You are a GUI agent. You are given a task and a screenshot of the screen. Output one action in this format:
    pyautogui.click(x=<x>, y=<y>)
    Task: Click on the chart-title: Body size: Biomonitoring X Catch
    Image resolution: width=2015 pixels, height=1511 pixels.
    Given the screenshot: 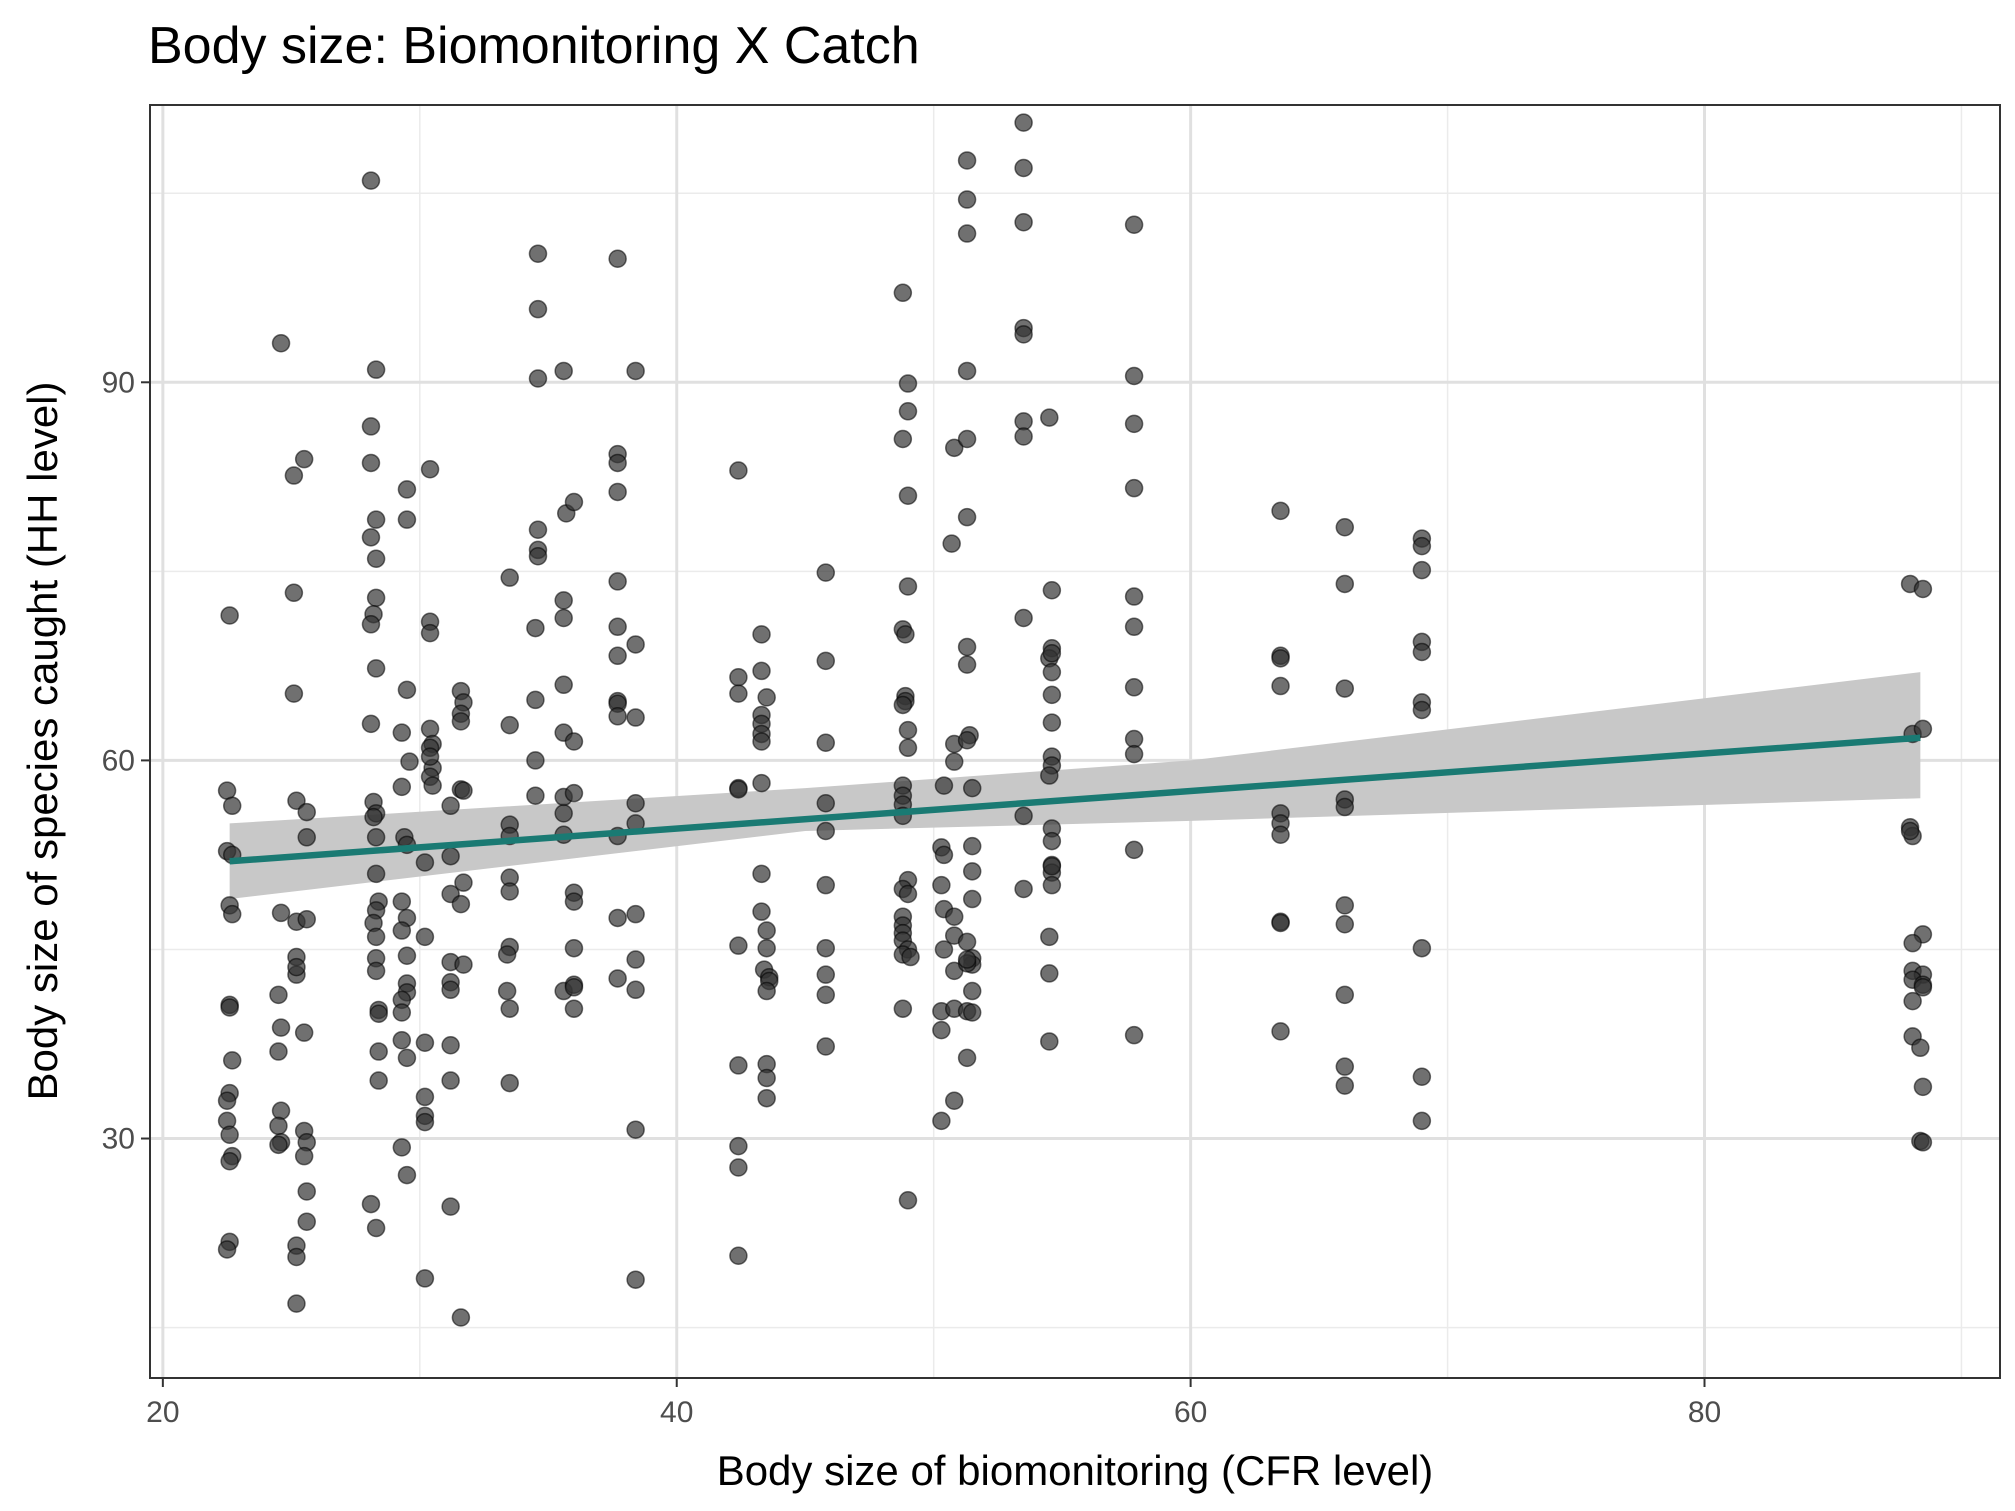 What is the action you would take?
    pyautogui.click(x=534, y=46)
    